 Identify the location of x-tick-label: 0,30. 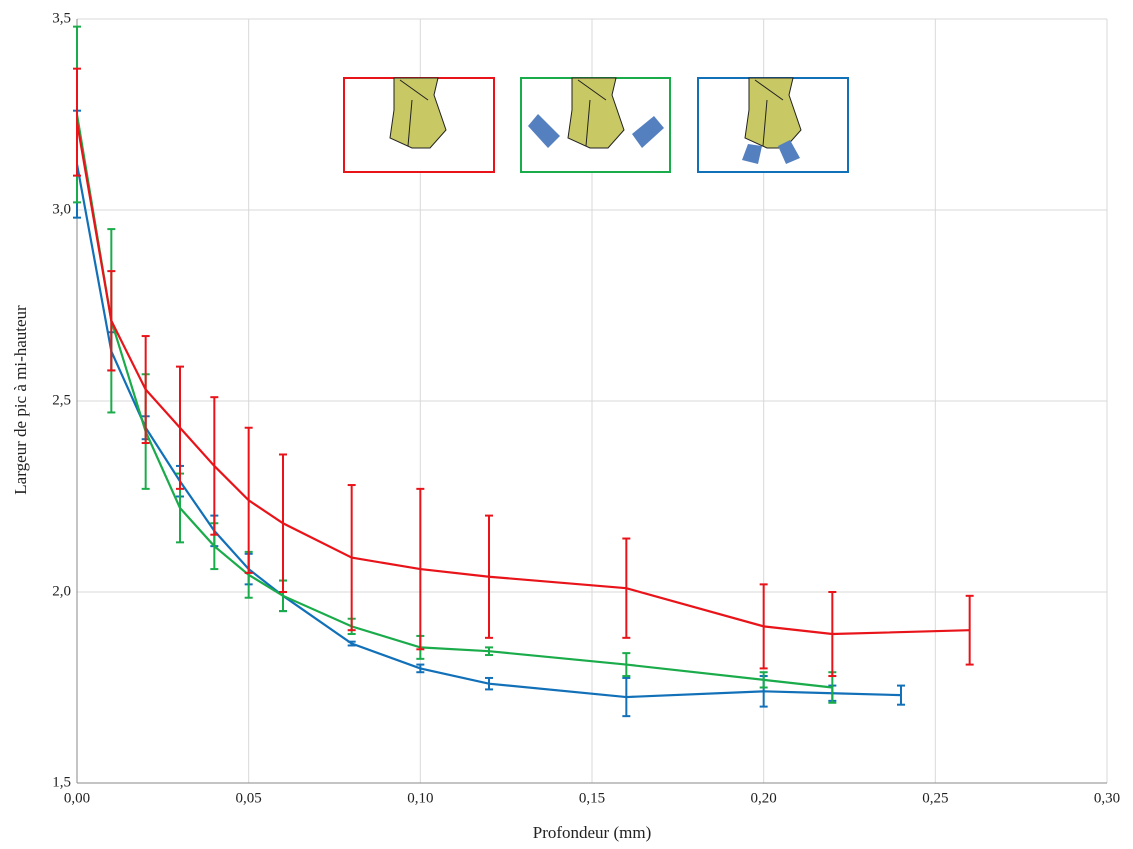
(1107, 798).